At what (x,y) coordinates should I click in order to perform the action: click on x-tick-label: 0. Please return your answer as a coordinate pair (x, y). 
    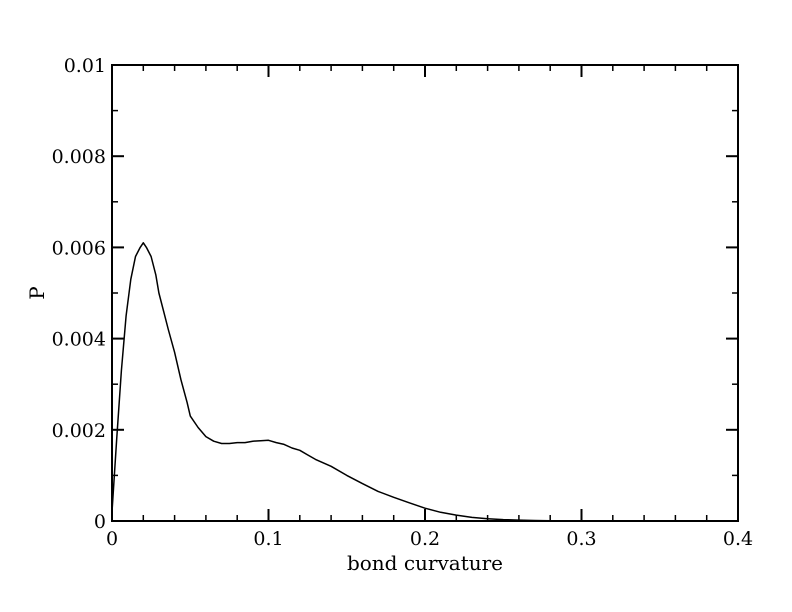
    Looking at the image, I should click on (112, 539).